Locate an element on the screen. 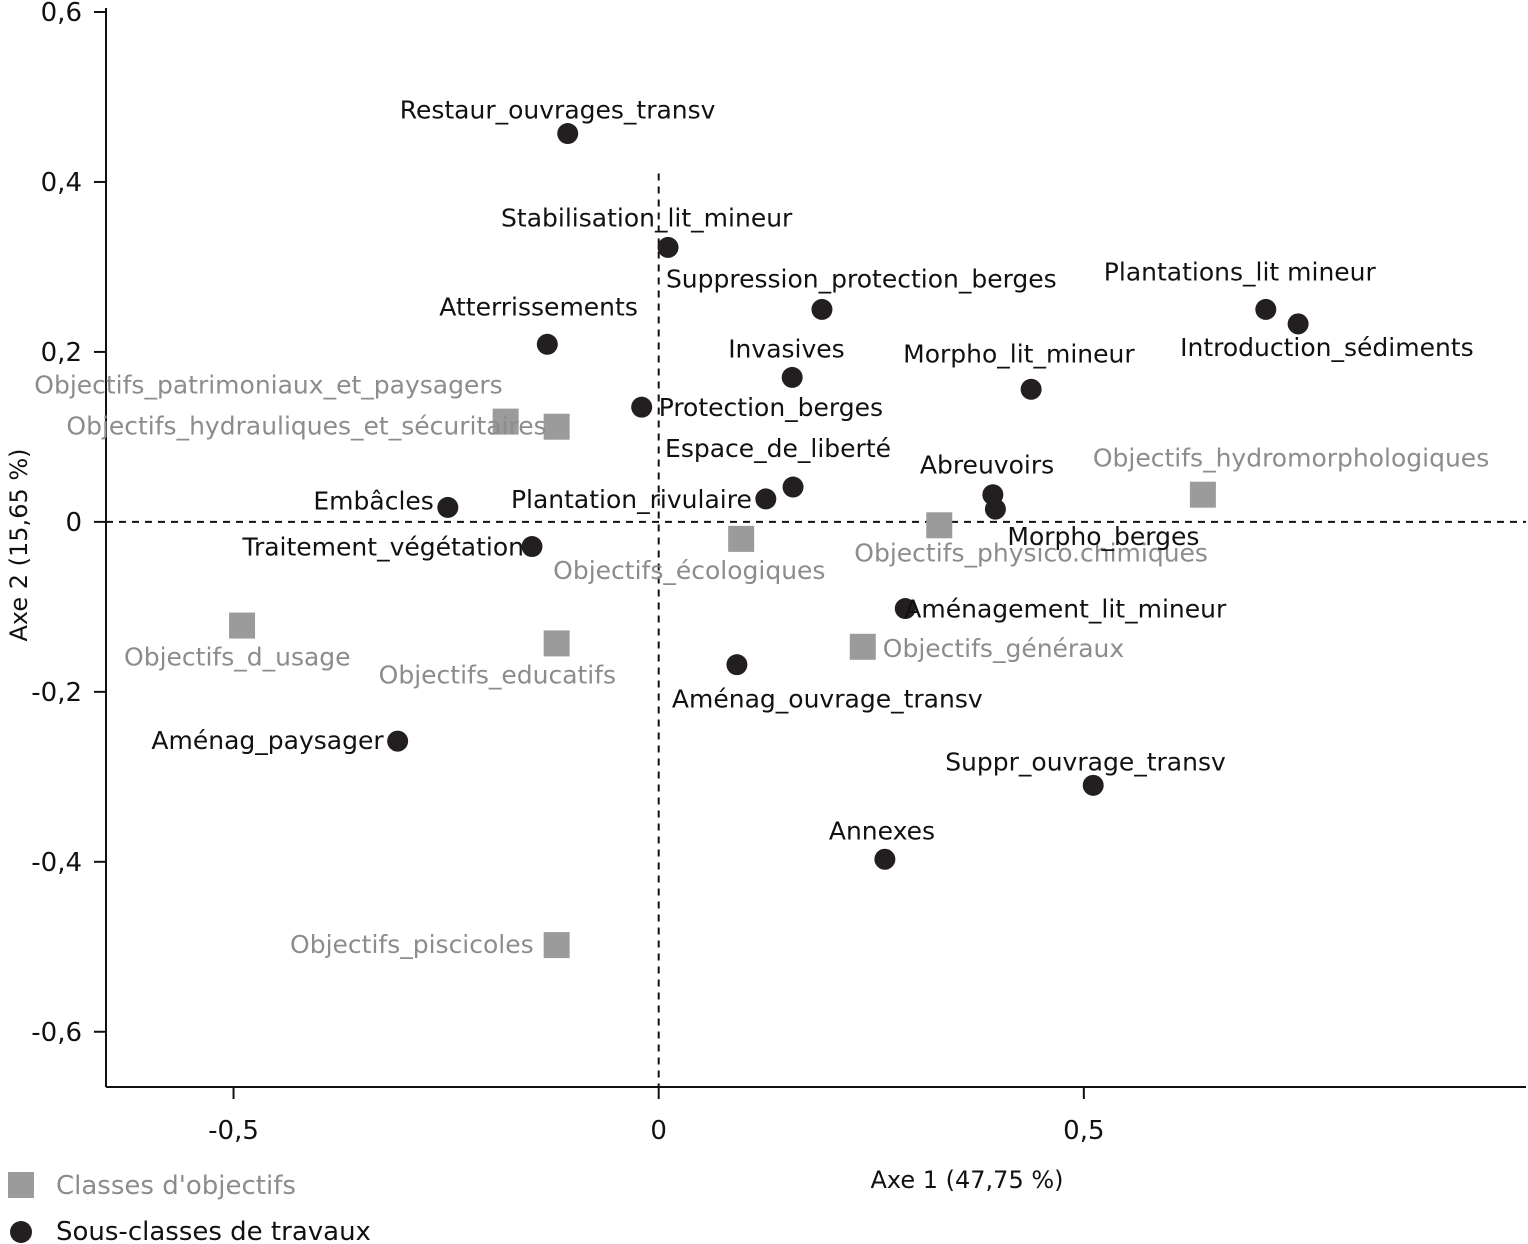 The width and height of the screenshot is (1528, 1244). travaux-label: Aménagement_lit_mineur is located at coordinates (1065, 609).